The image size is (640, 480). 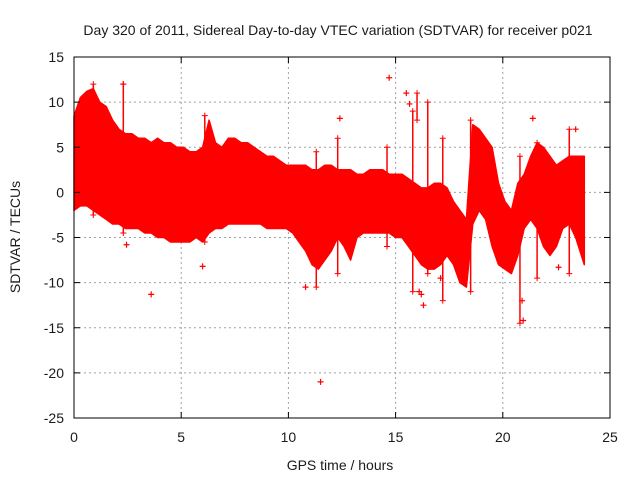 What do you see at coordinates (74, 437) in the screenshot?
I see `x-tick-label: 0` at bounding box center [74, 437].